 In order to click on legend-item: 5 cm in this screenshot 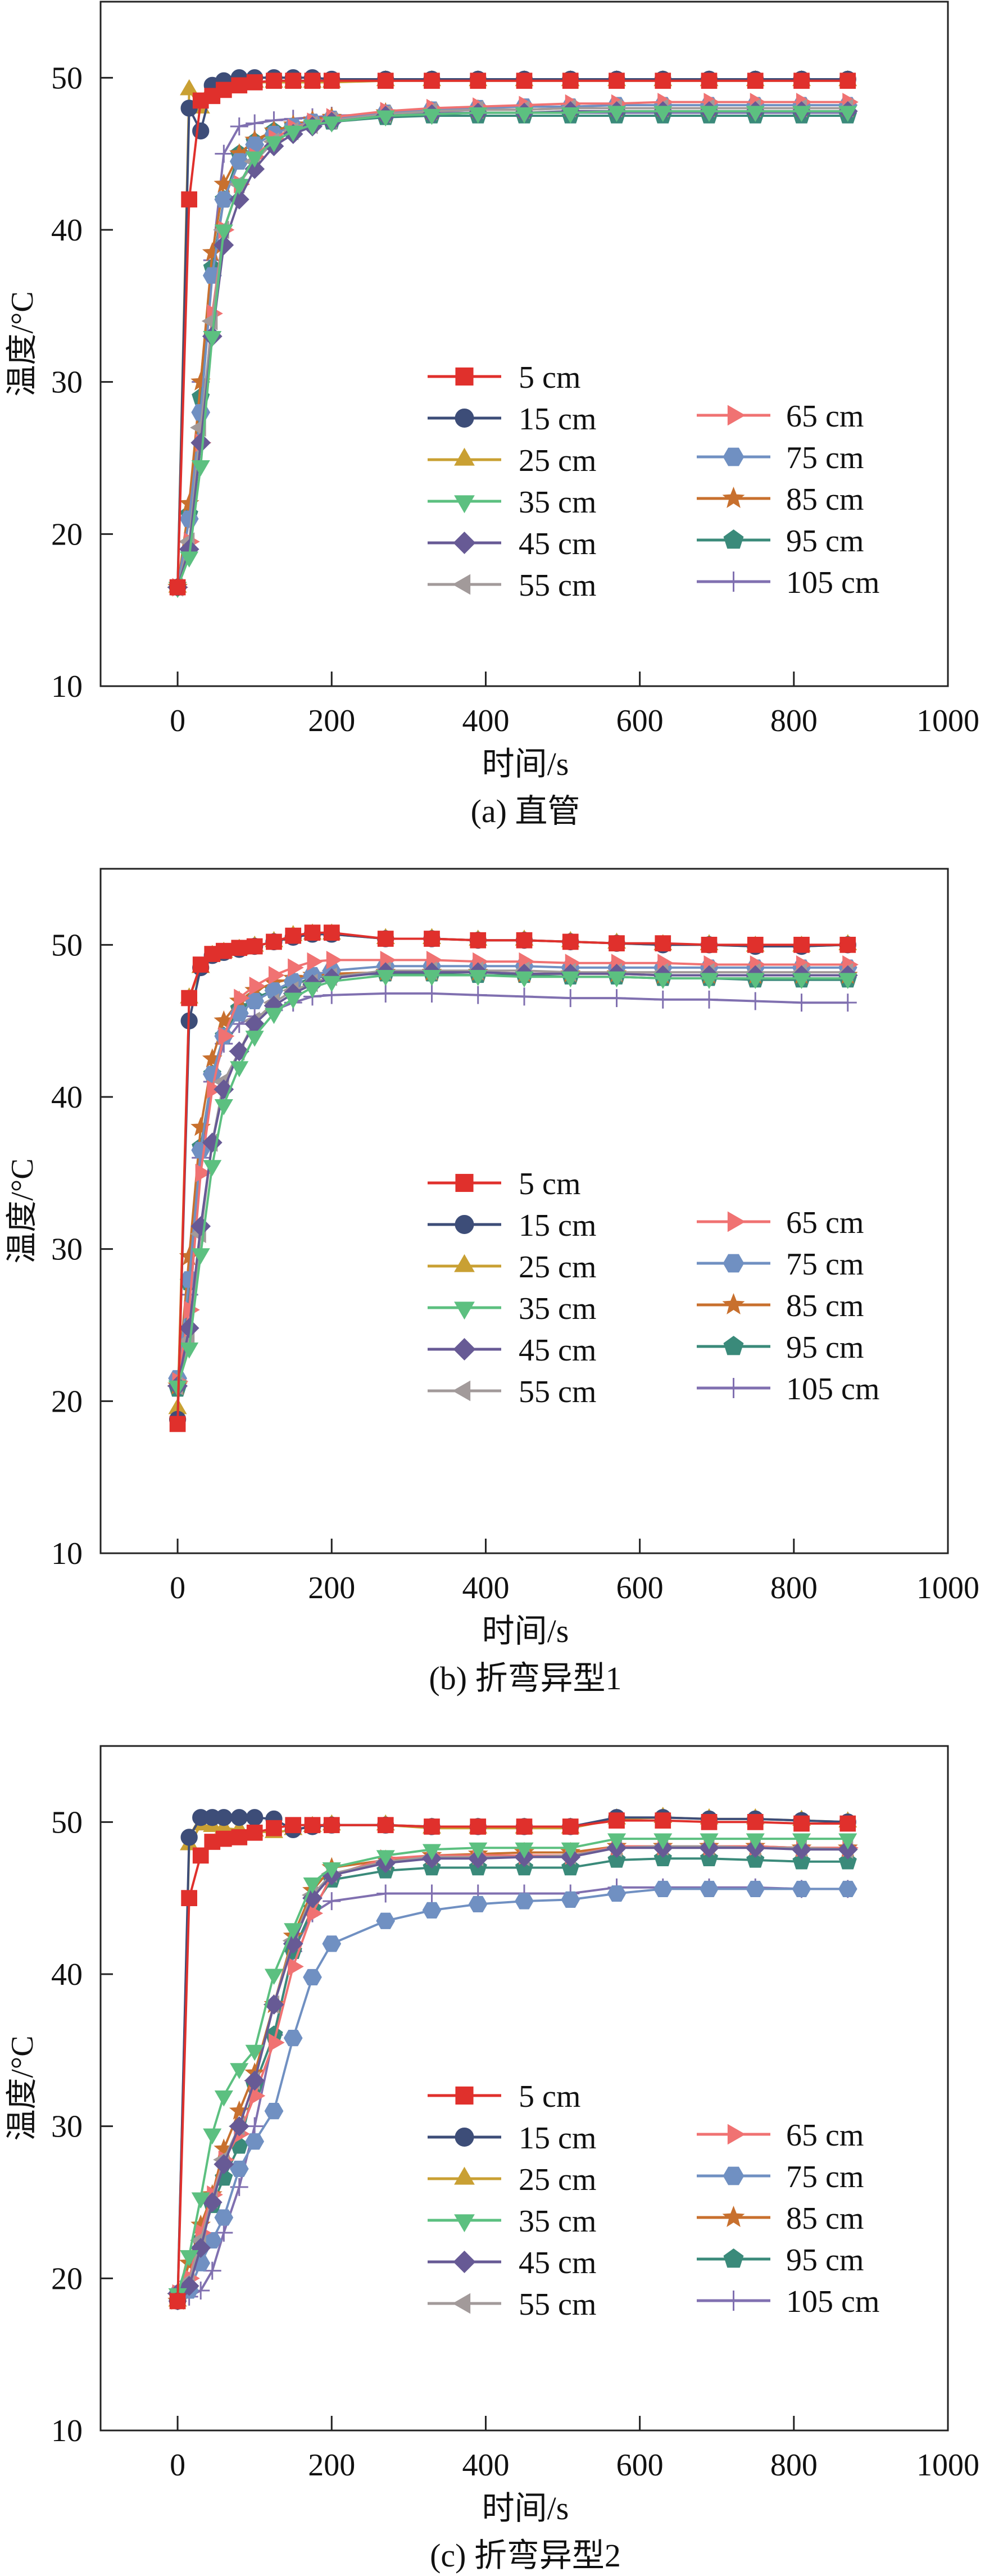, I will do `click(504, 1184)`.